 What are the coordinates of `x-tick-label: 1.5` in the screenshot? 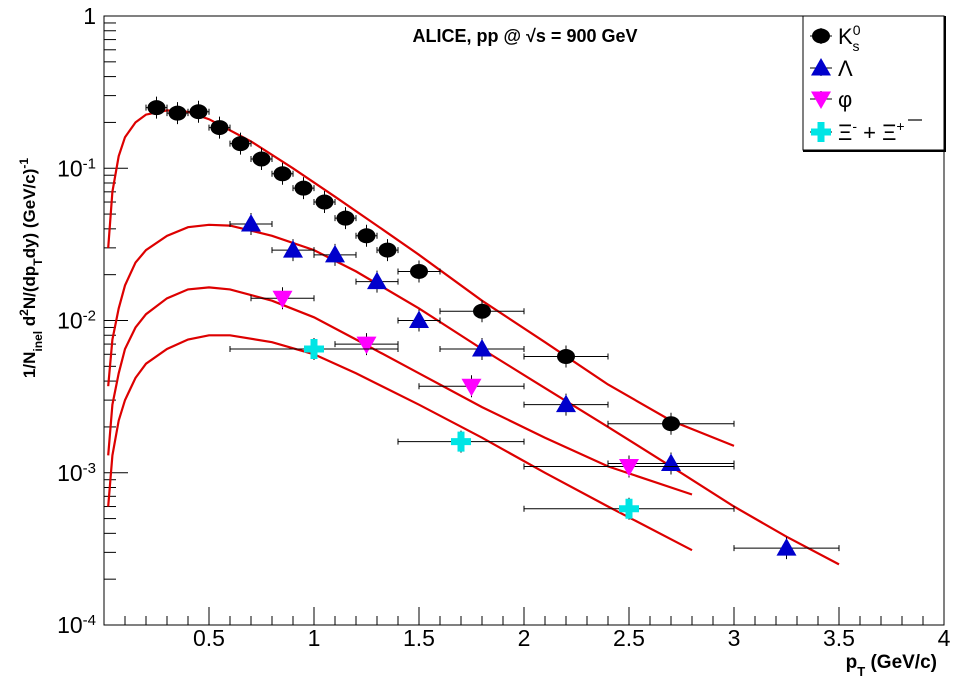 It's located at (419, 638).